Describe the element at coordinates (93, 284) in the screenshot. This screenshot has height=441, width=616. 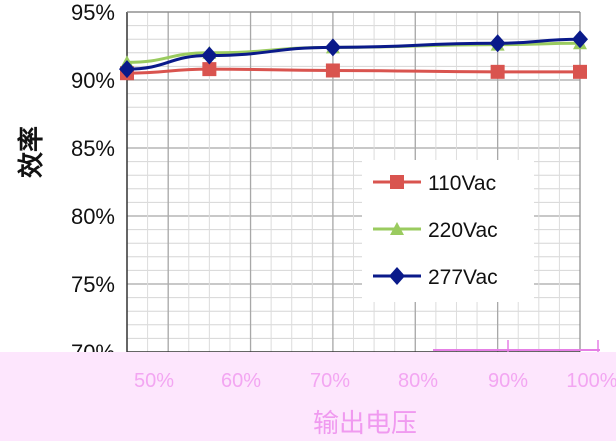
I see `y-tick-label: 75%` at that location.